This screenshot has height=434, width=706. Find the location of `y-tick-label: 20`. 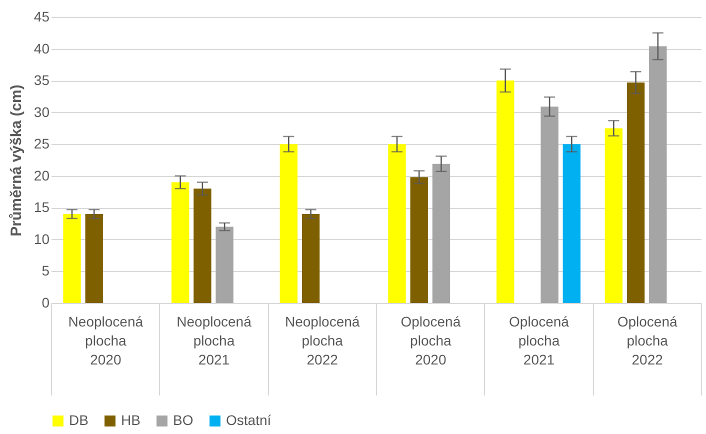

y-tick-label: 20 is located at coordinates (42, 175).